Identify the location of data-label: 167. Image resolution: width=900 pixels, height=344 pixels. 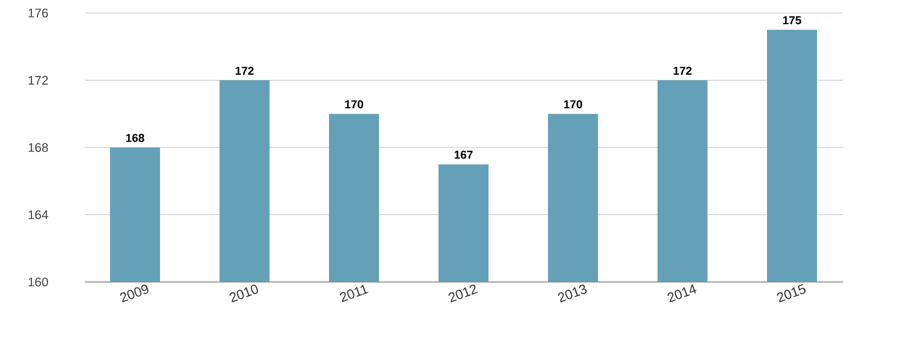
(463, 154).